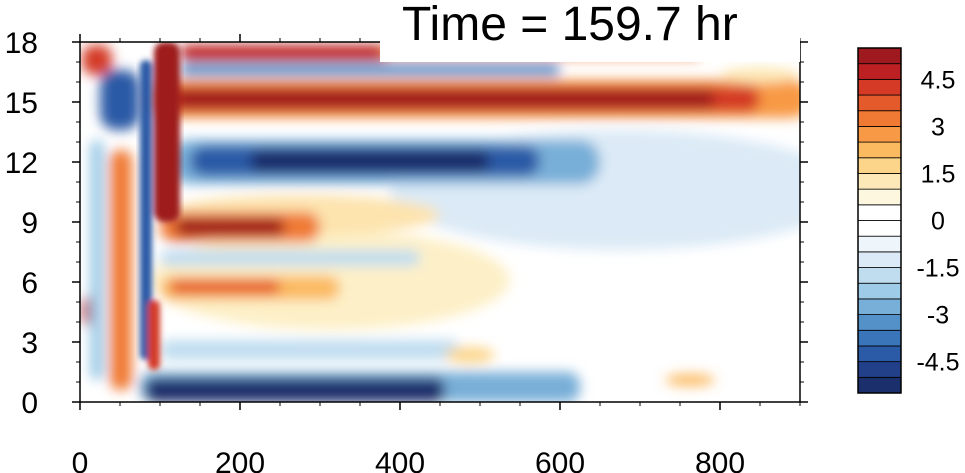 The height and width of the screenshot is (473, 965). I want to click on mid-negative-strip, so click(290, 258).